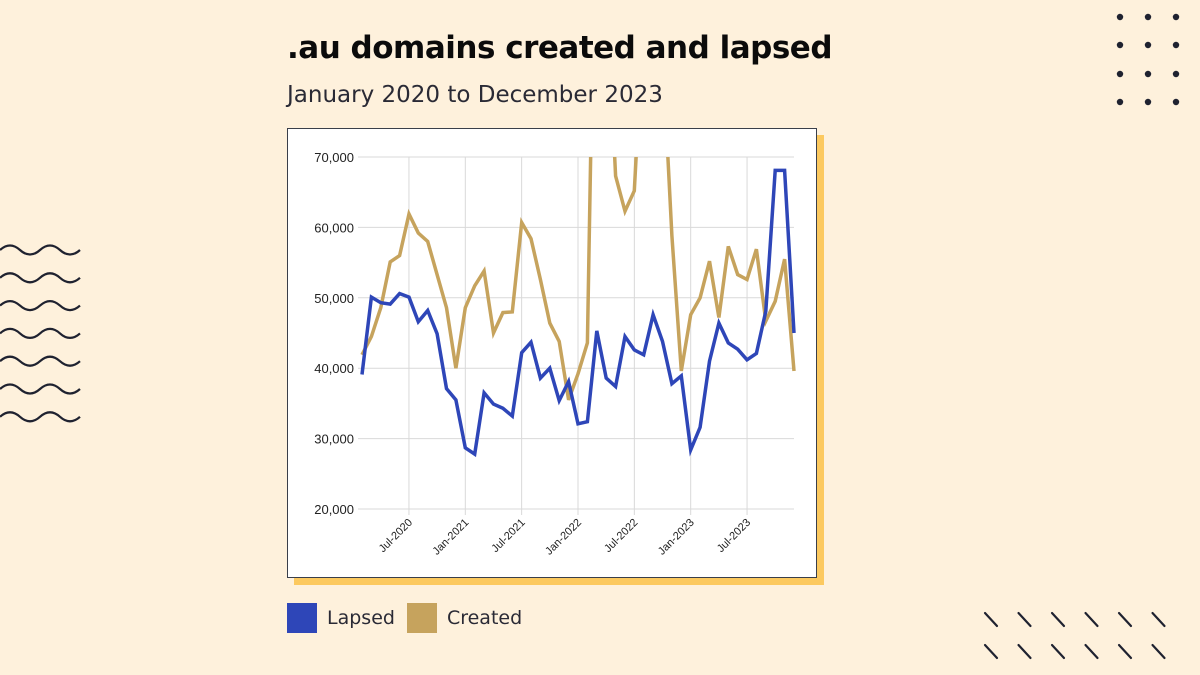  I want to click on legend-label-lapsed: Lapsed, so click(361, 618).